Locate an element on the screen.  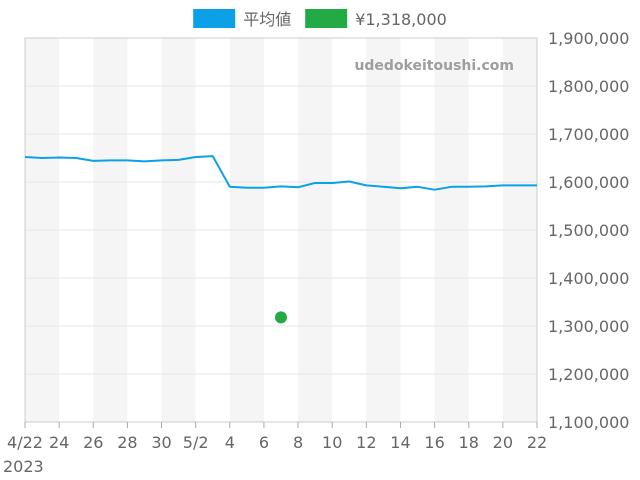
x-tick-label: 24 is located at coordinates (59, 442).